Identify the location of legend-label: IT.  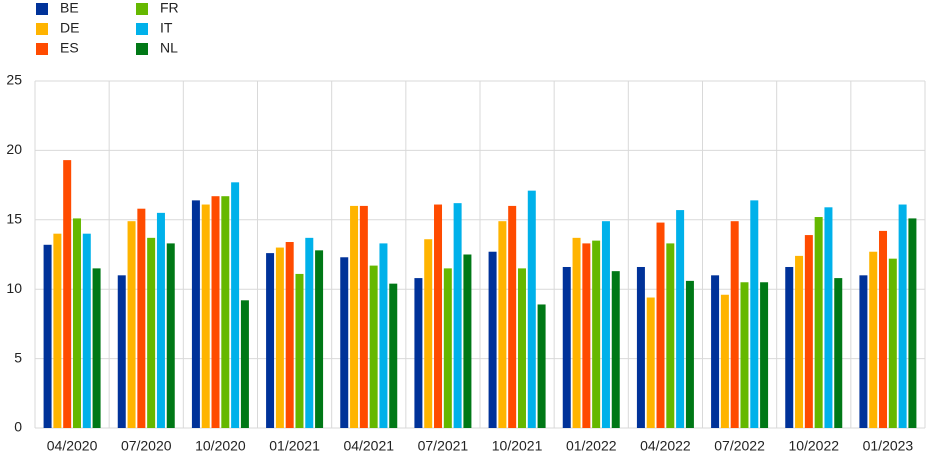
(166, 28).